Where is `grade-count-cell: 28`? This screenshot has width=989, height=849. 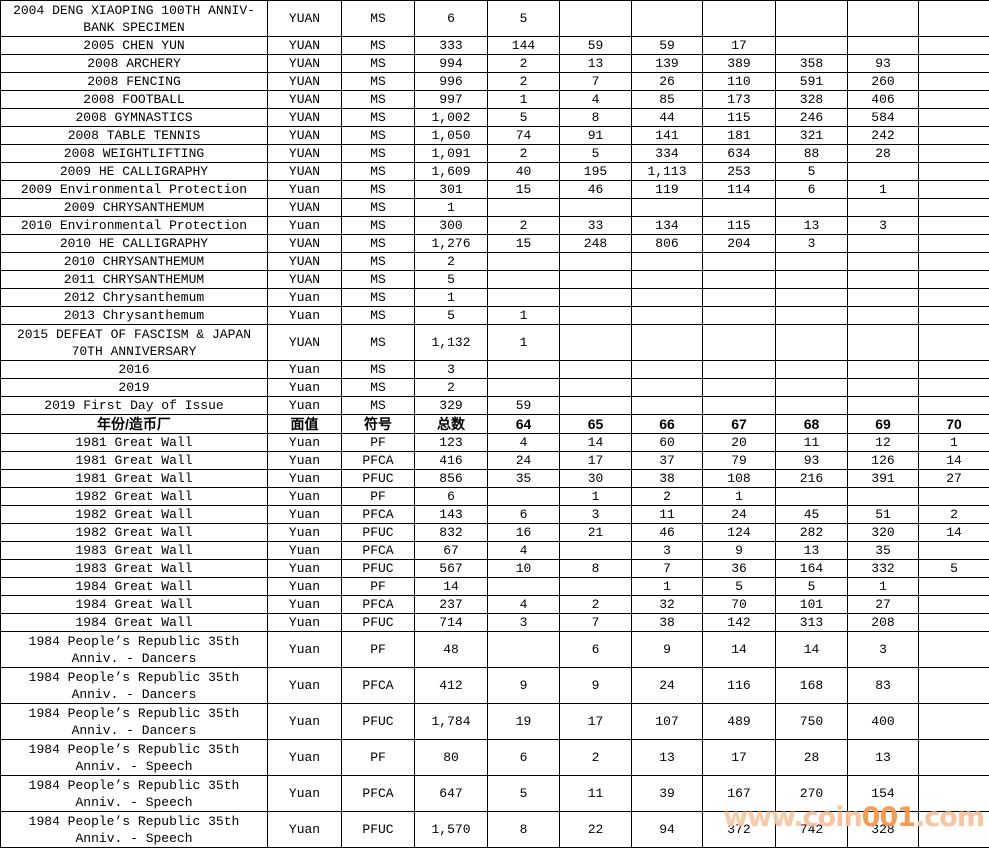
grade-count-cell: 28 is located at coordinates (883, 153).